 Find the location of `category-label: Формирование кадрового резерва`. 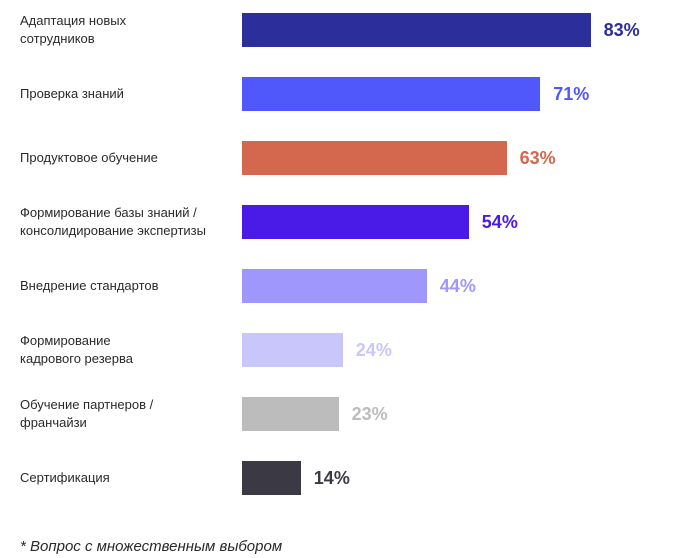

category-label: Формирование кадрового резерва is located at coordinates (76, 349).